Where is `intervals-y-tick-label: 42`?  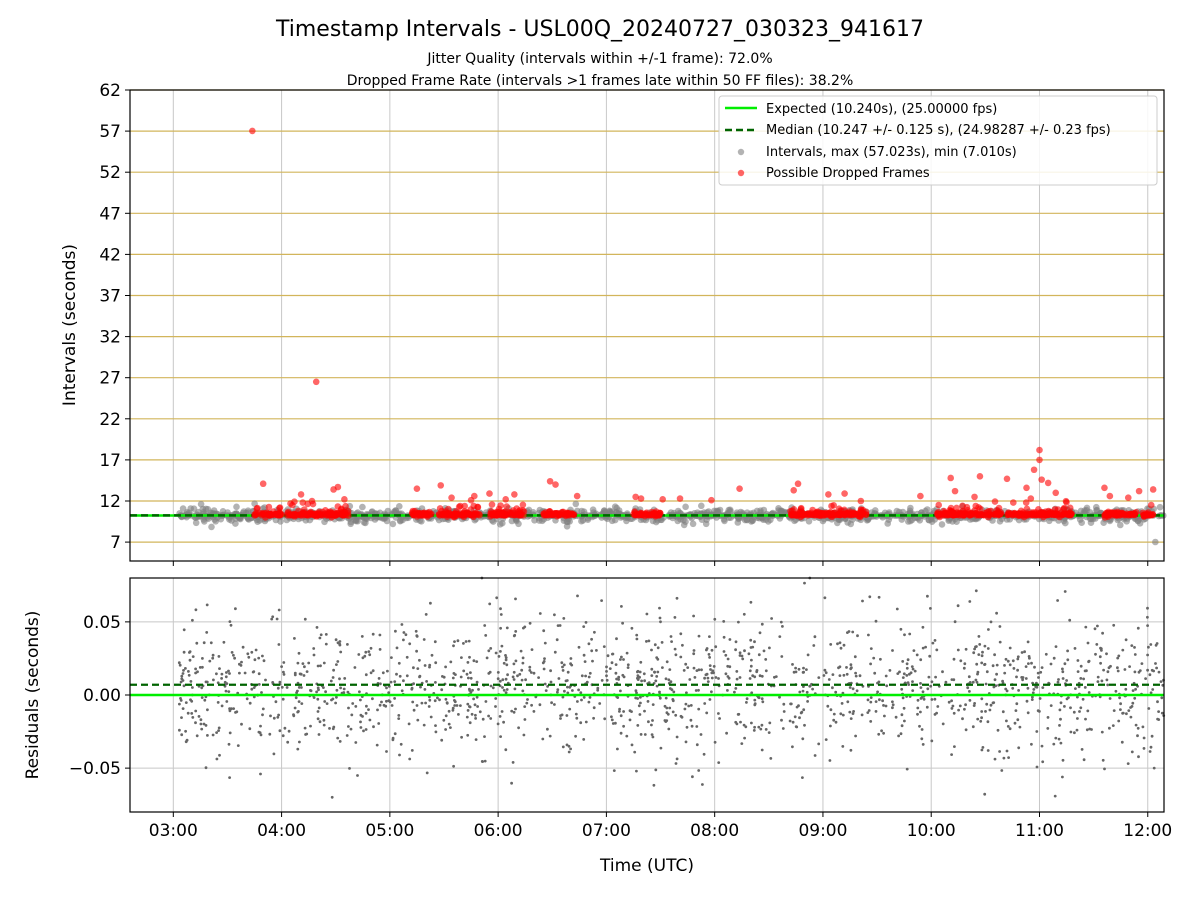 intervals-y-tick-label: 42 is located at coordinates (110, 255).